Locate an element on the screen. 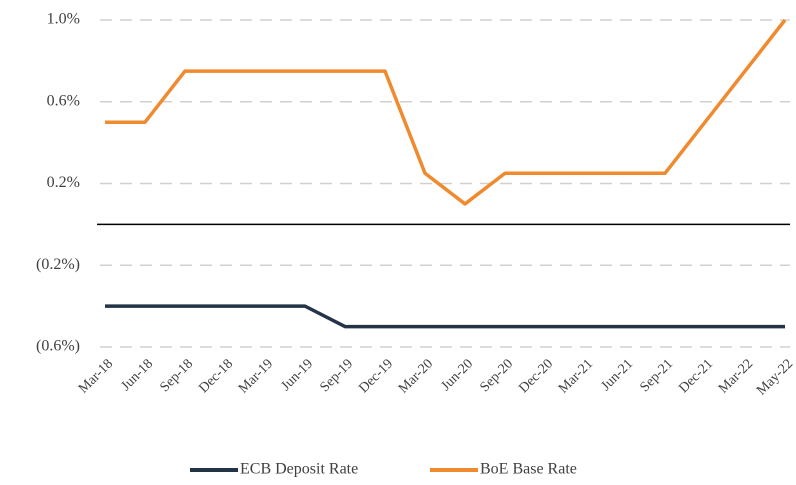 Image resolution: width=796 pixels, height=485 pixels. y-tick-label: 0.2% is located at coordinates (63, 182).